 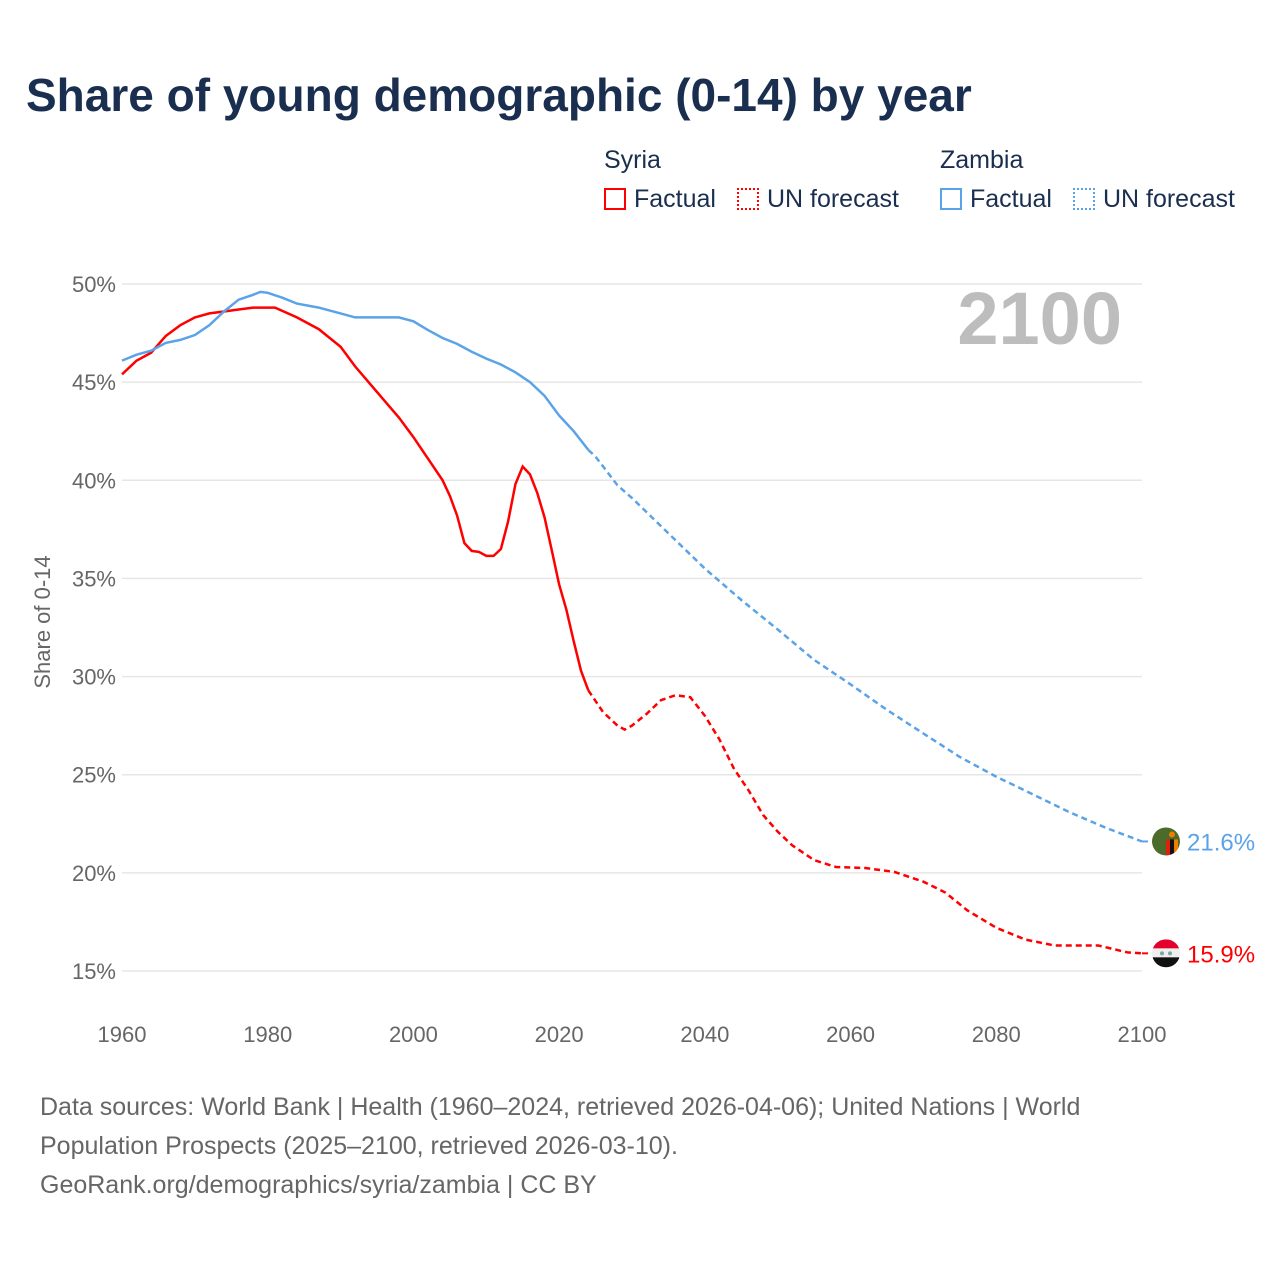 I want to click on y-tick-label: 35%, so click(x=94, y=578).